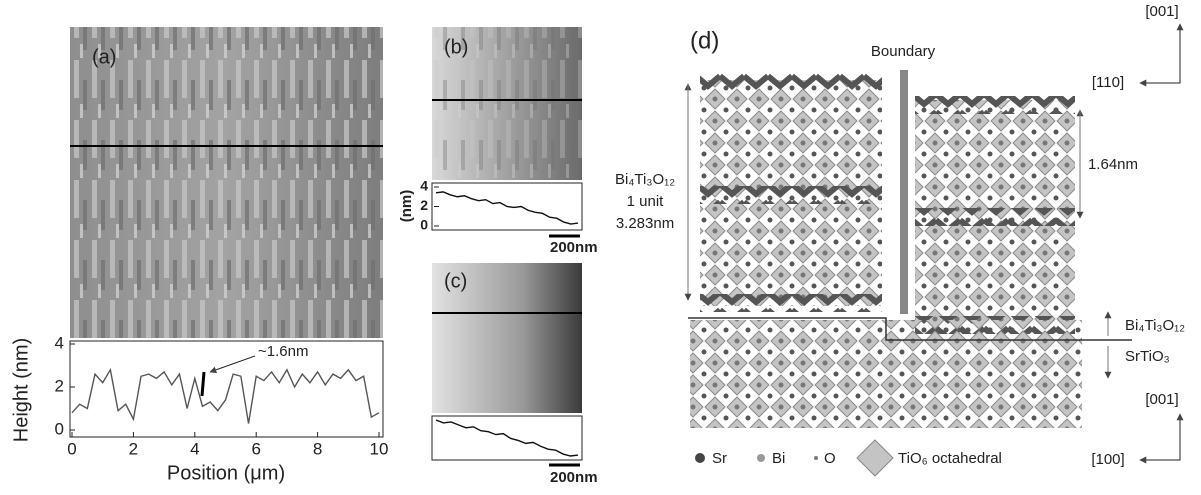 This screenshot has width=1201, height=495. What do you see at coordinates (194, 448) in the screenshot?
I see `x-tick-label: 4` at bounding box center [194, 448].